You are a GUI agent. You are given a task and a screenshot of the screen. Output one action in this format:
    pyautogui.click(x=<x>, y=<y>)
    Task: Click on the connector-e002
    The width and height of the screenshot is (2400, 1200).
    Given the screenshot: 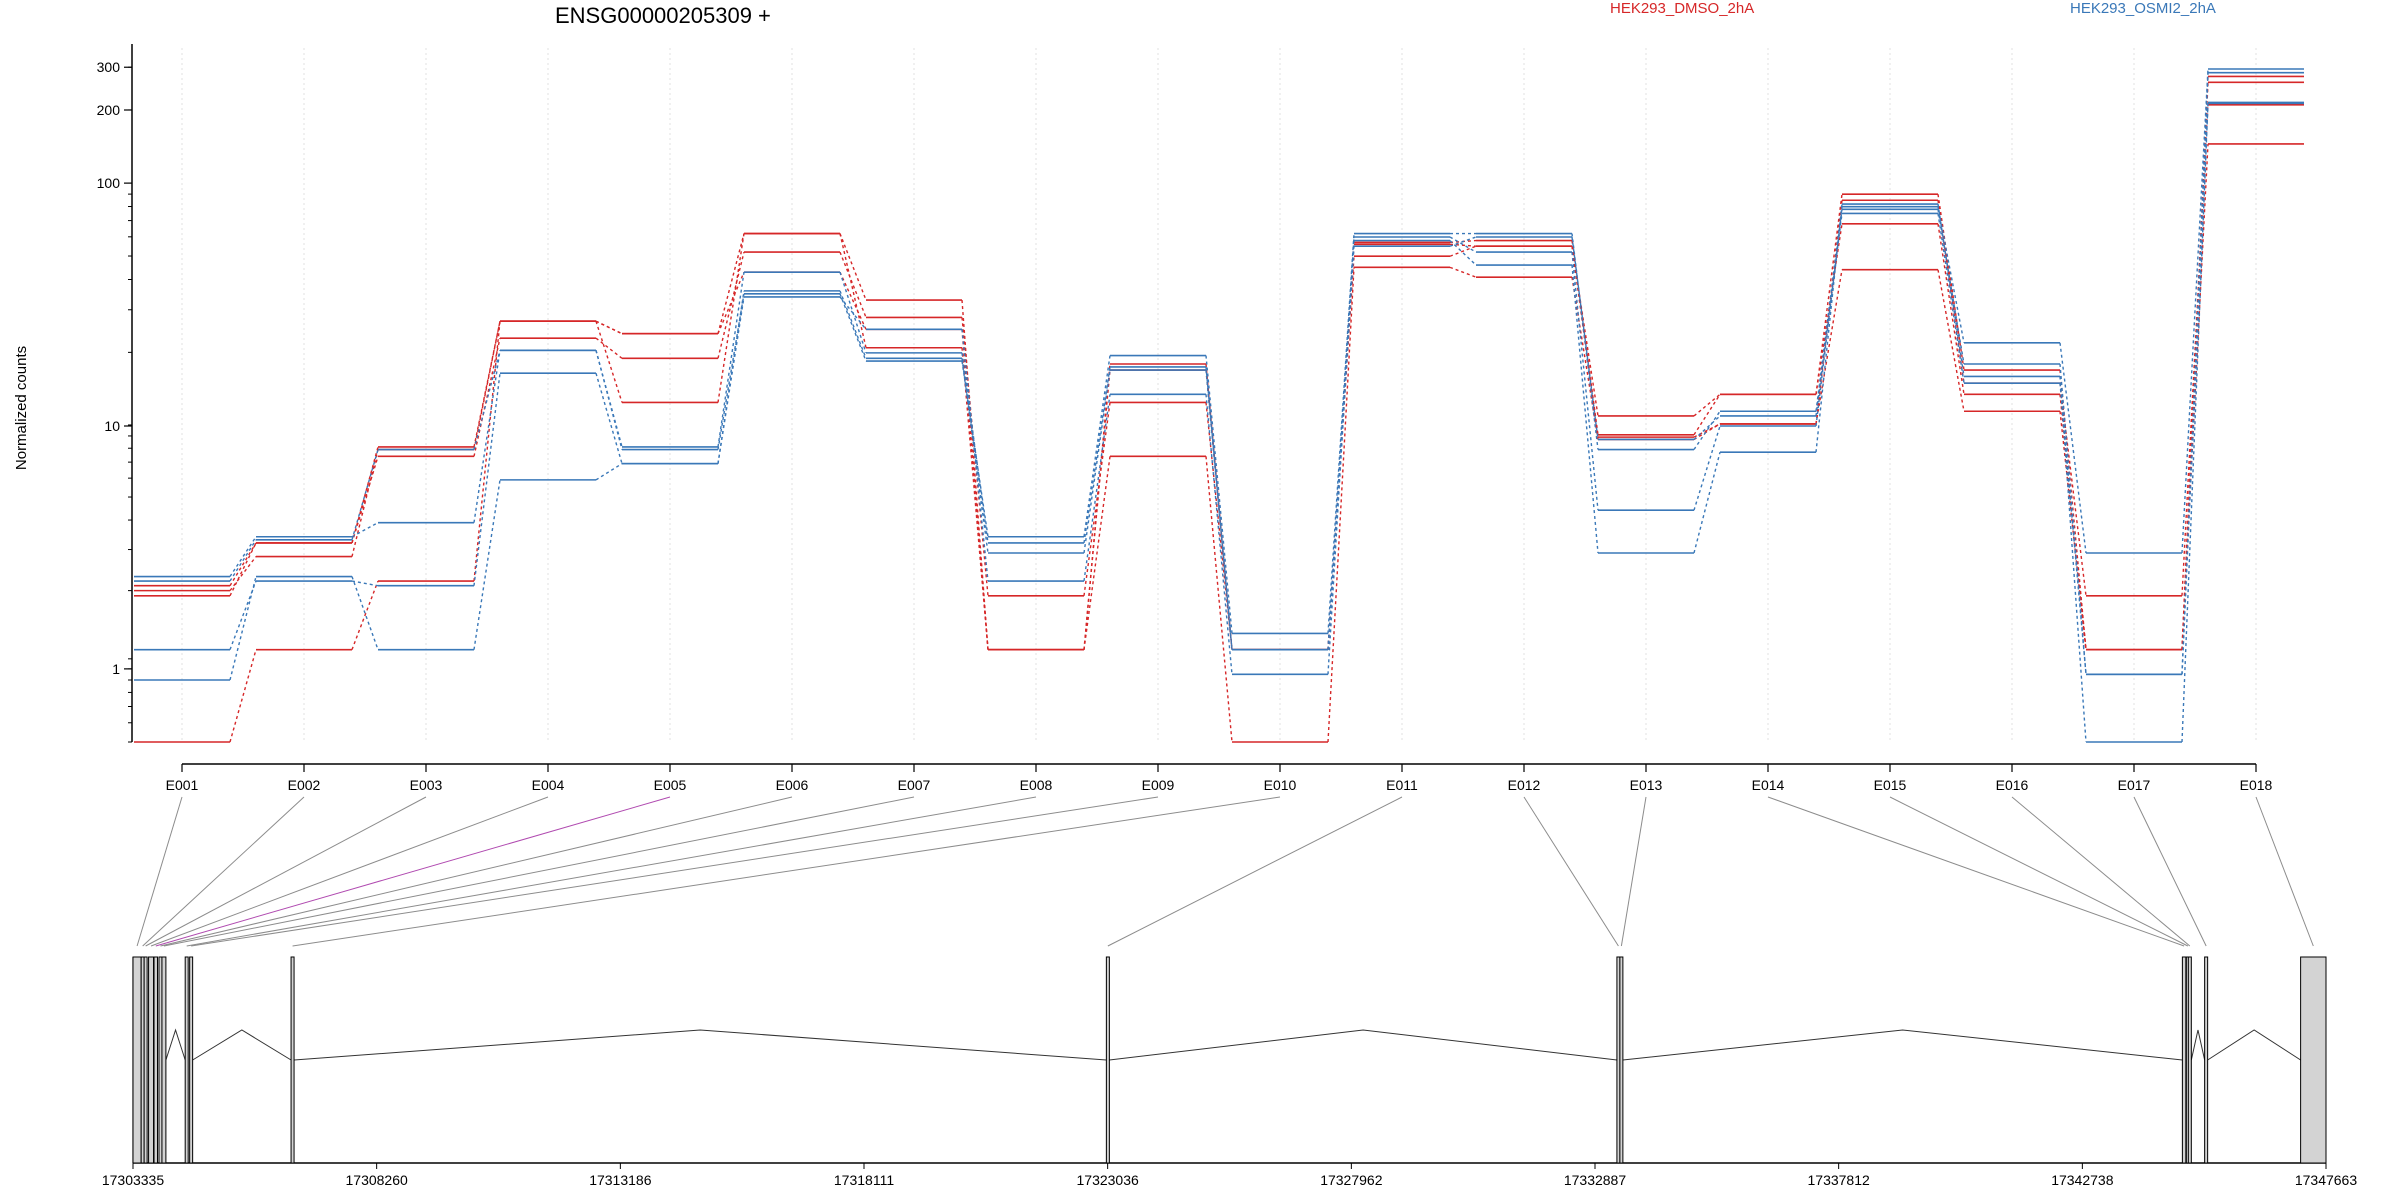 What is the action you would take?
    pyautogui.click(x=223, y=871)
    